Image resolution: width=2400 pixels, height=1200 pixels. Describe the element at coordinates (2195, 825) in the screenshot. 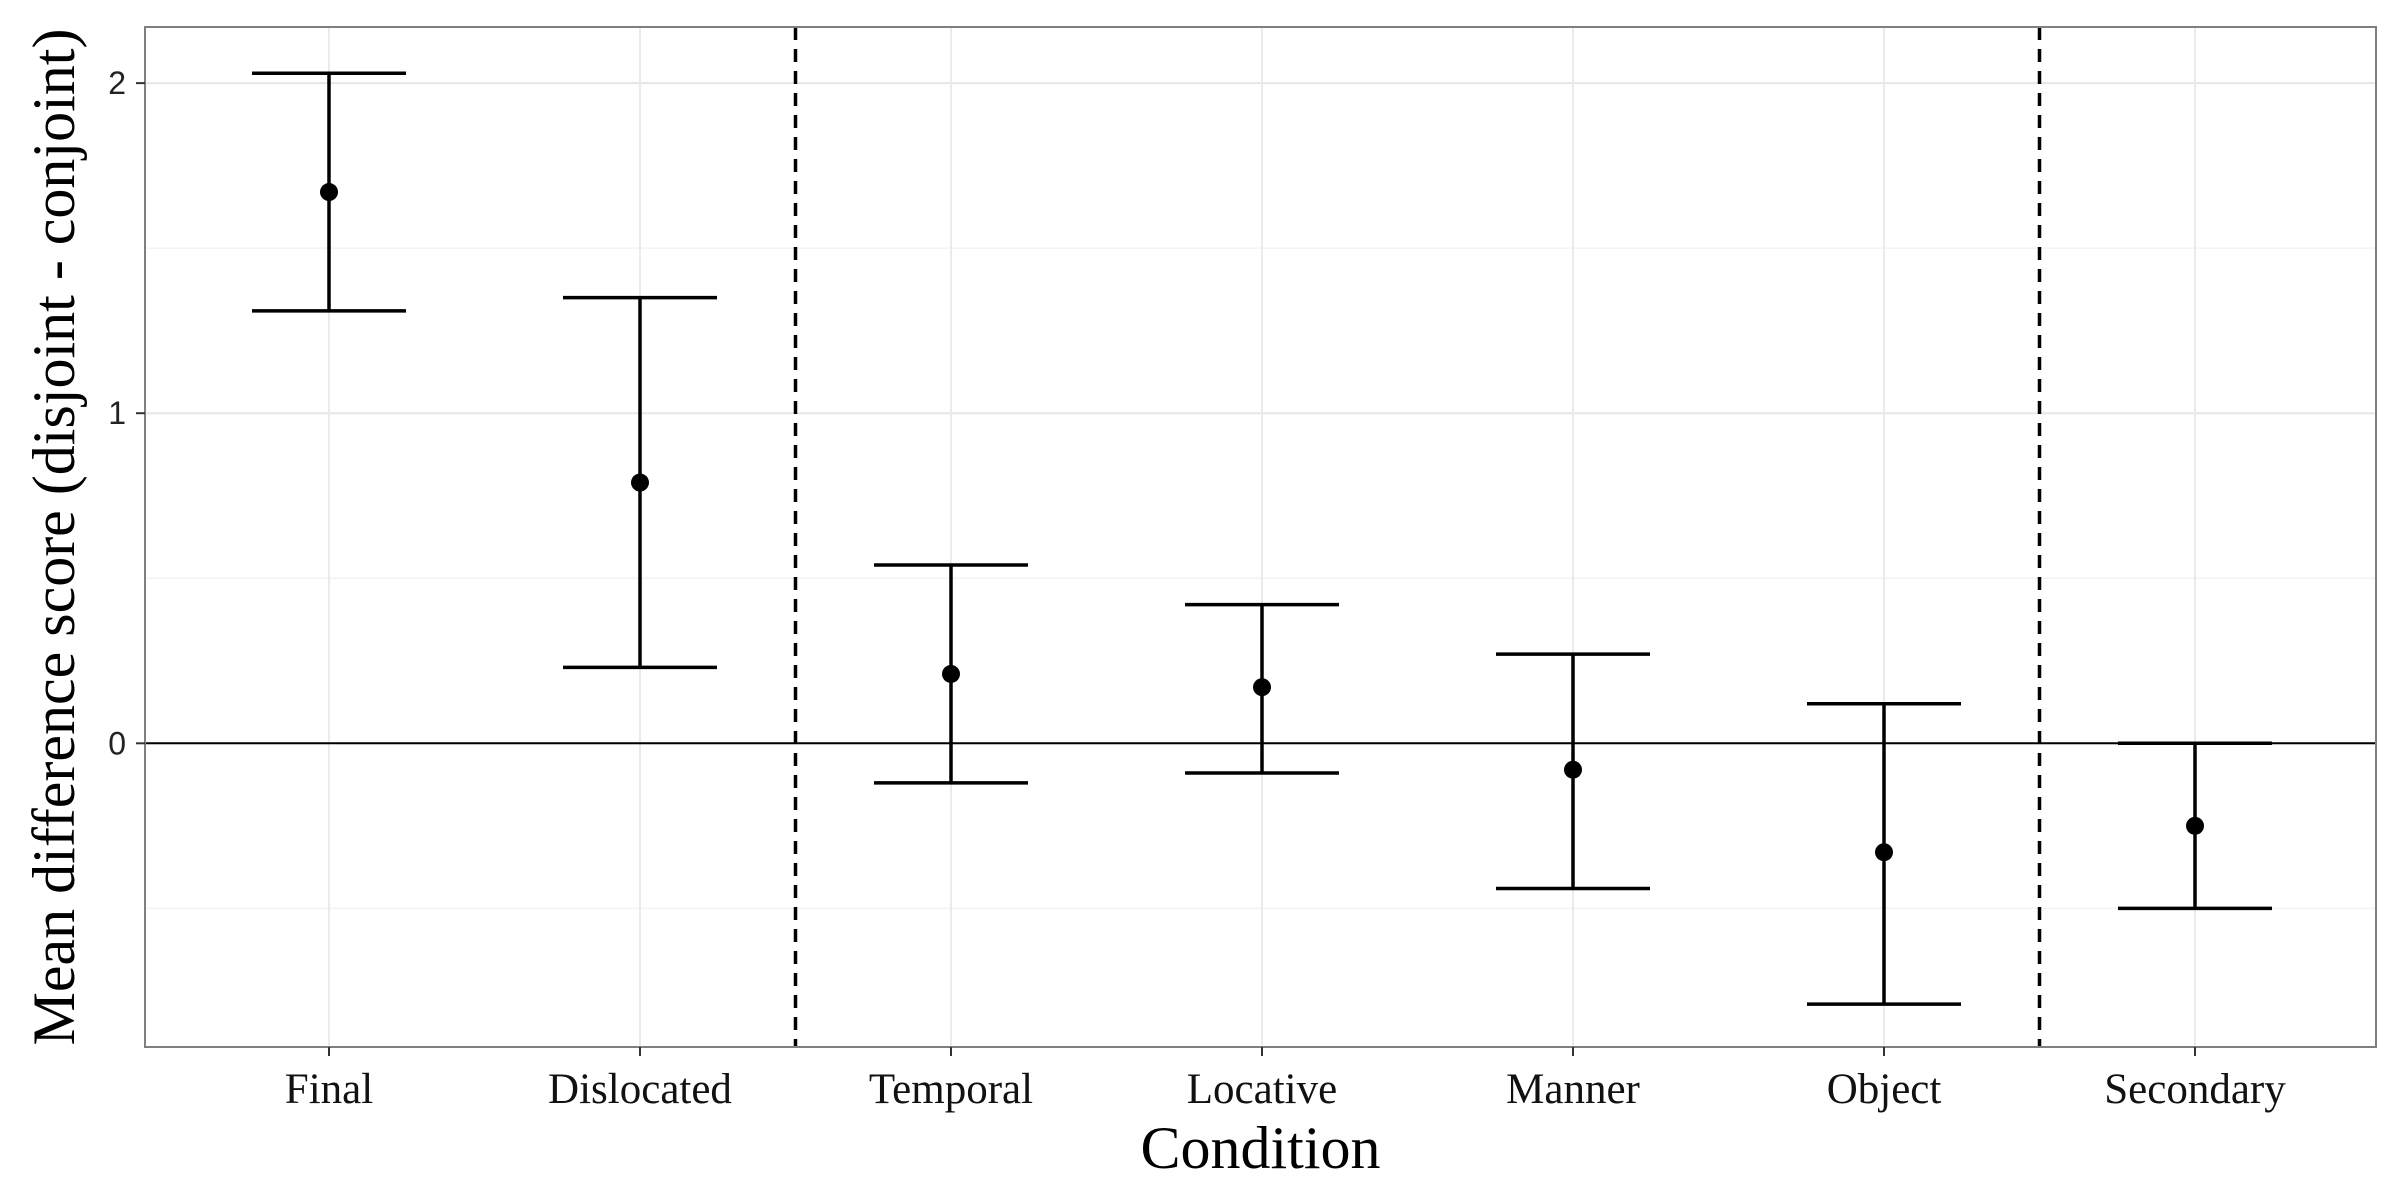

I see `mean-point-secondary` at that location.